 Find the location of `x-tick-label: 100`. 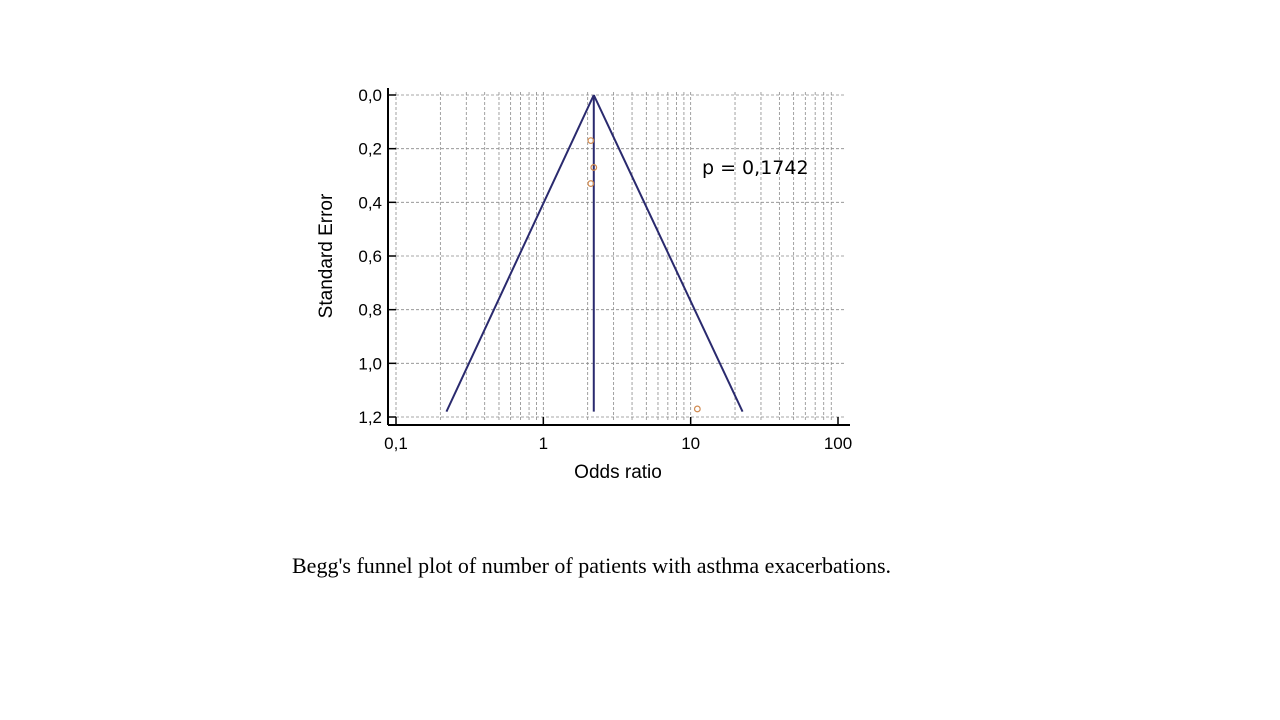

x-tick-label: 100 is located at coordinates (838, 443).